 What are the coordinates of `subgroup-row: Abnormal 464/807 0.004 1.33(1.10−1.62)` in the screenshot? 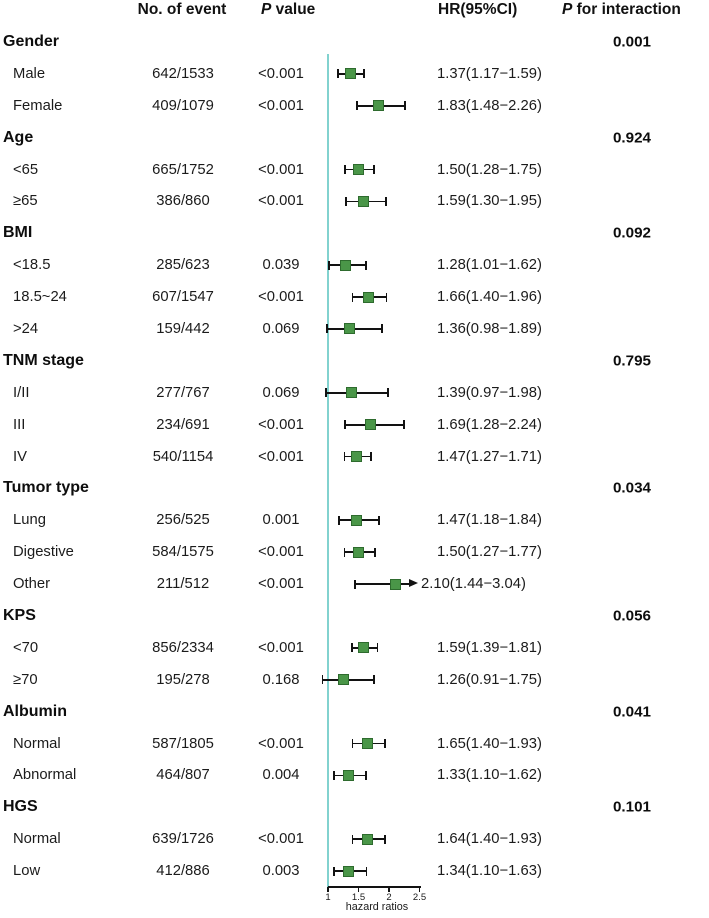 It's located at (354, 775).